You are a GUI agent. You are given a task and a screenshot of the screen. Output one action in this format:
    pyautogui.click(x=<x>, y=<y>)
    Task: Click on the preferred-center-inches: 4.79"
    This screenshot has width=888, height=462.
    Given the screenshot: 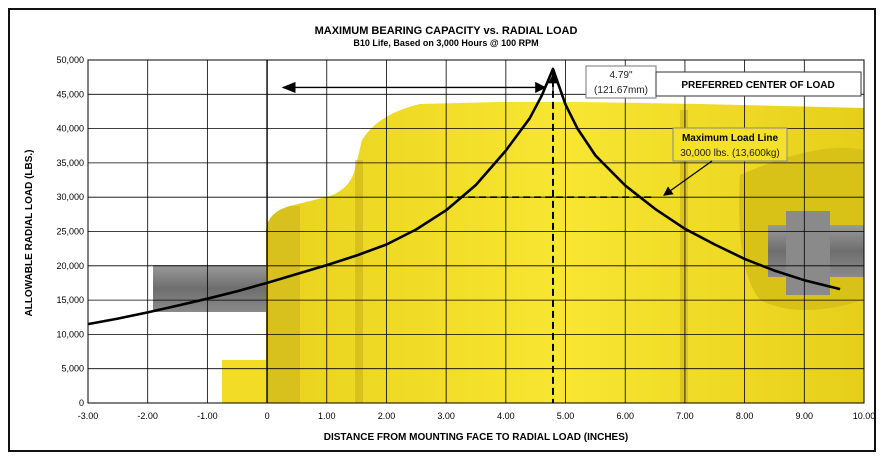 What is the action you would take?
    pyautogui.click(x=620, y=75)
    